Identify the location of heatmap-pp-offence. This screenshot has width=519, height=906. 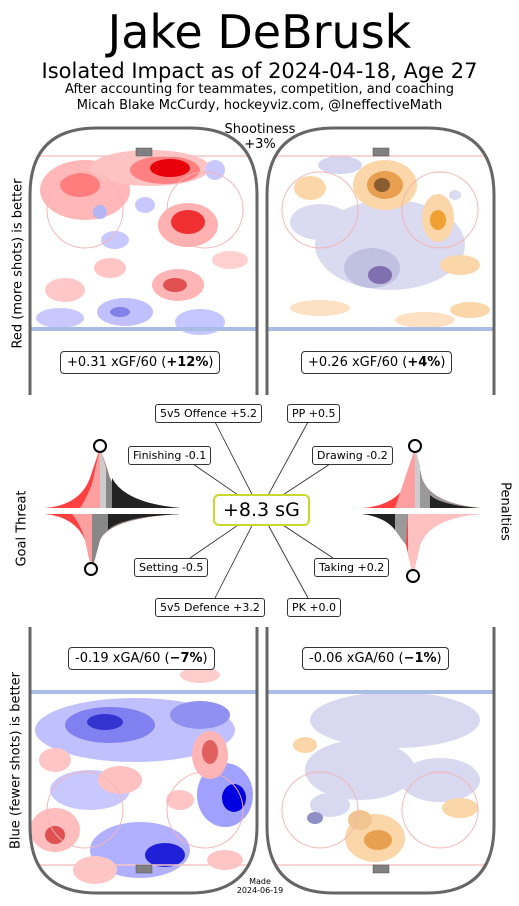
(380, 261).